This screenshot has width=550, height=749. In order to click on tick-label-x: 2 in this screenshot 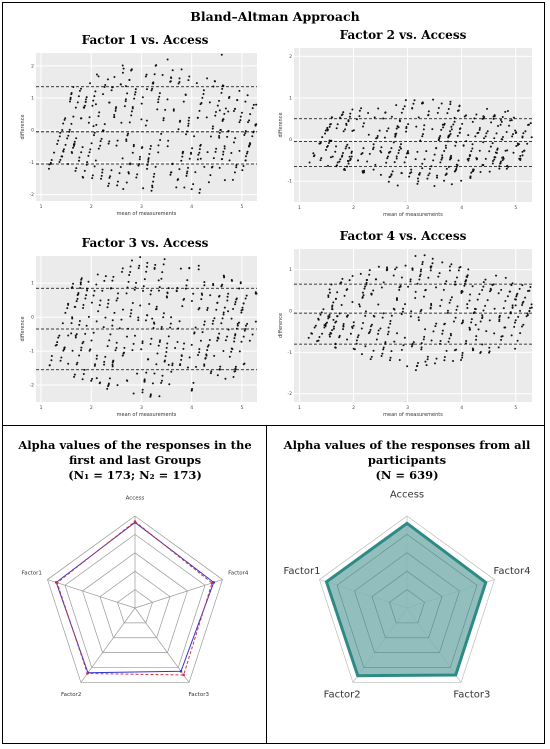, I will do `click(353, 408)`.